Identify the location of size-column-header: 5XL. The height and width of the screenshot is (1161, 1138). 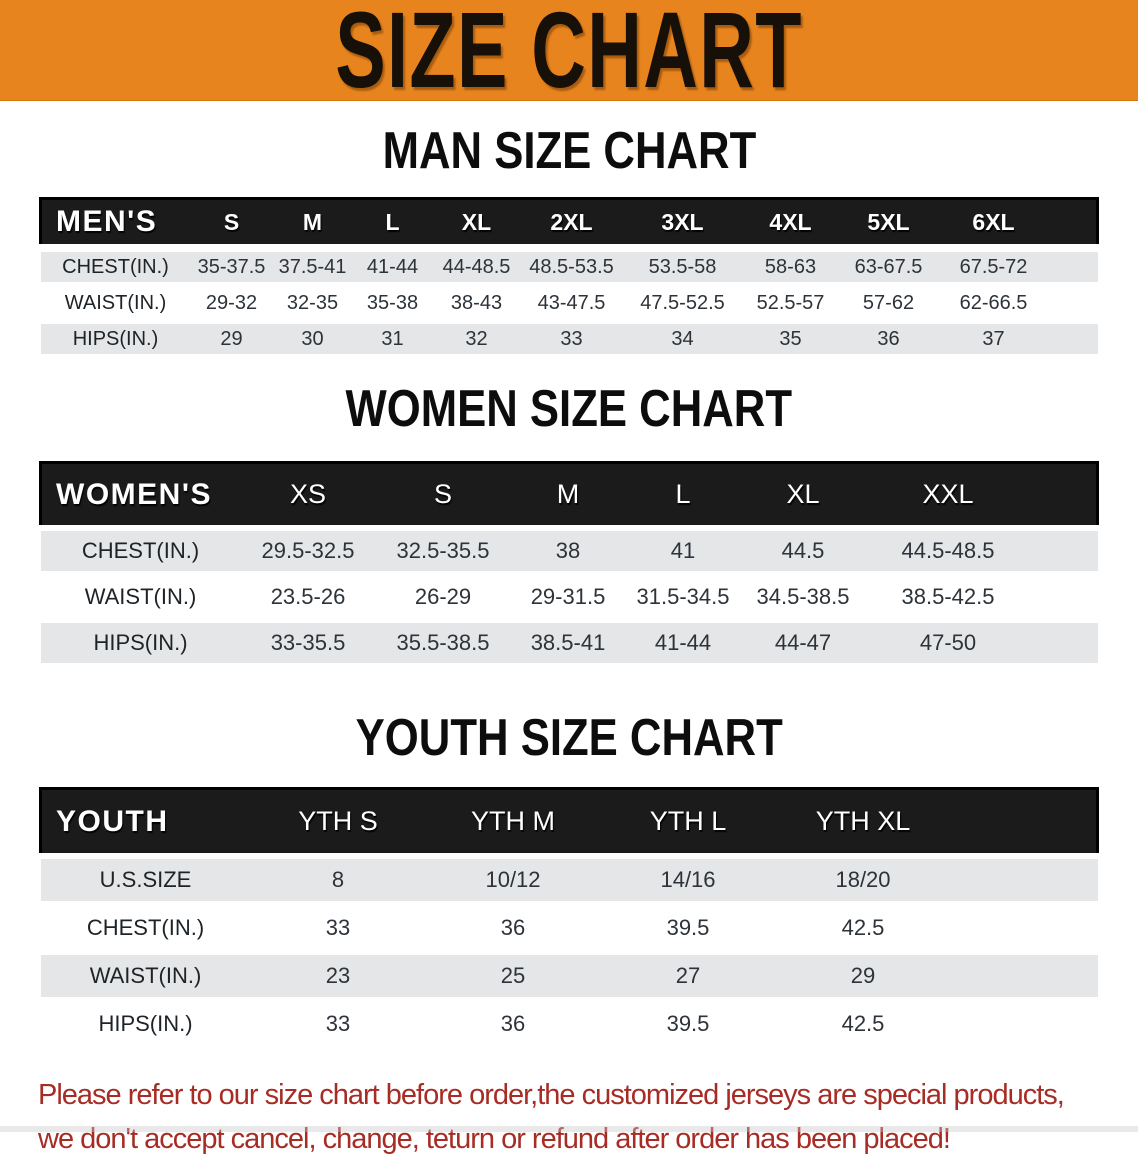
(888, 223).